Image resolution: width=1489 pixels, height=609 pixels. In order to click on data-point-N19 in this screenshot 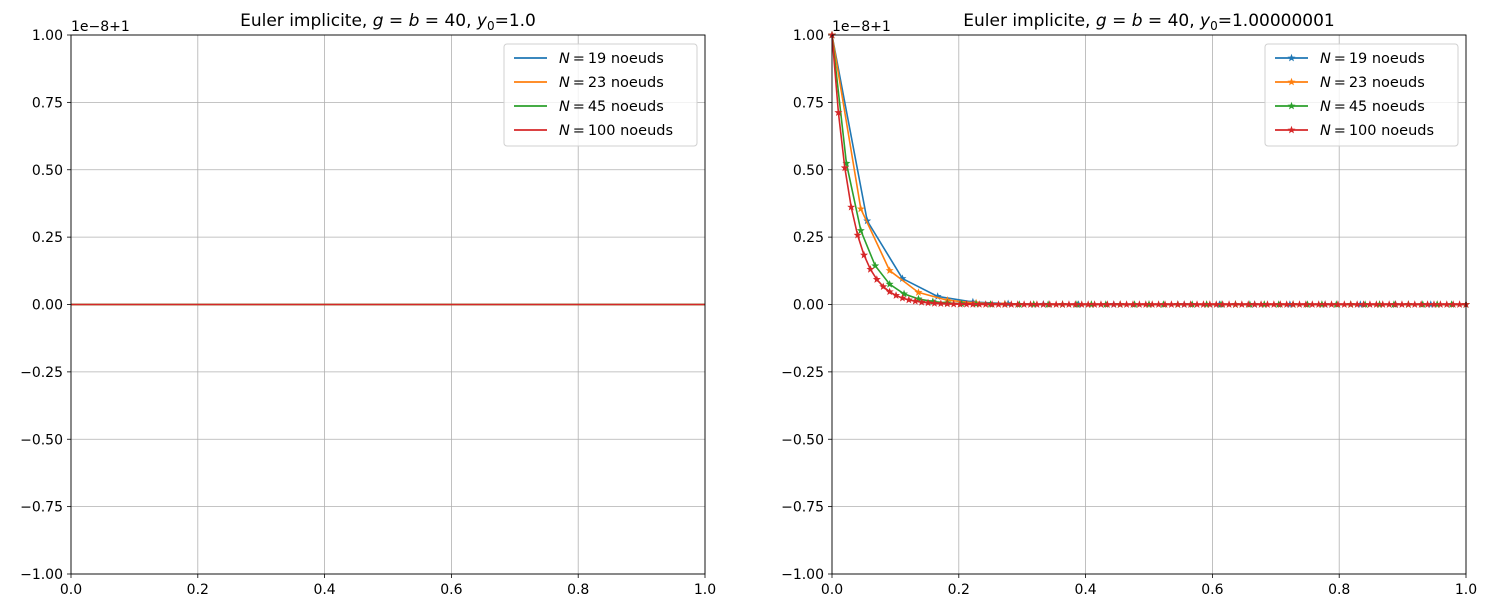, I will do `click(937, 296)`.